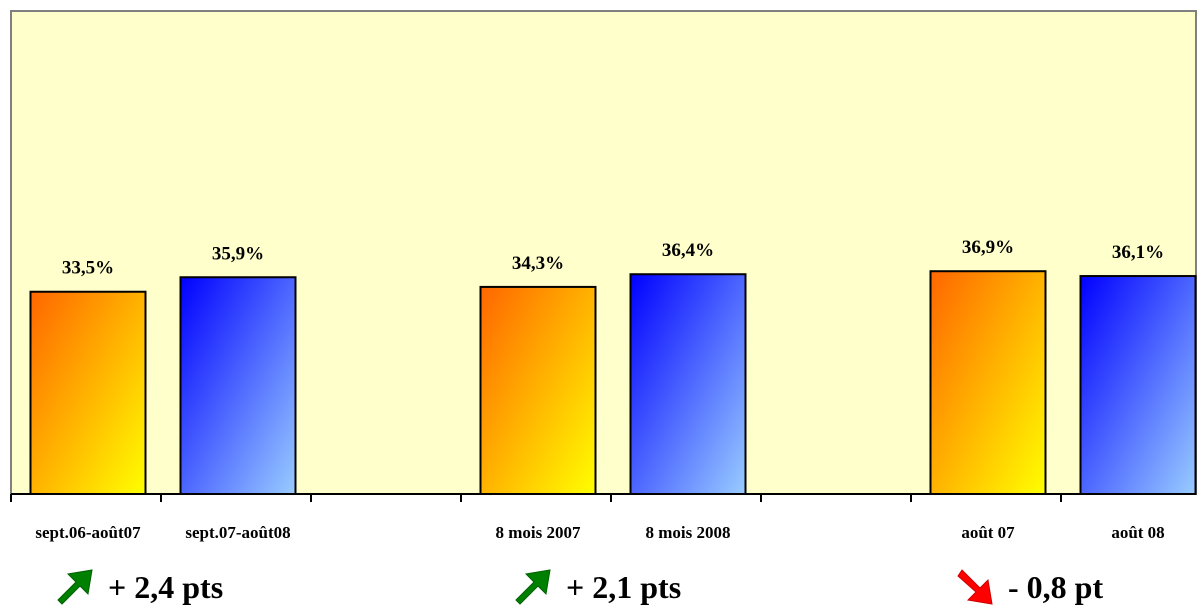 This screenshot has height=610, width=1197. I want to click on data-label: 34,3%, so click(538, 263).